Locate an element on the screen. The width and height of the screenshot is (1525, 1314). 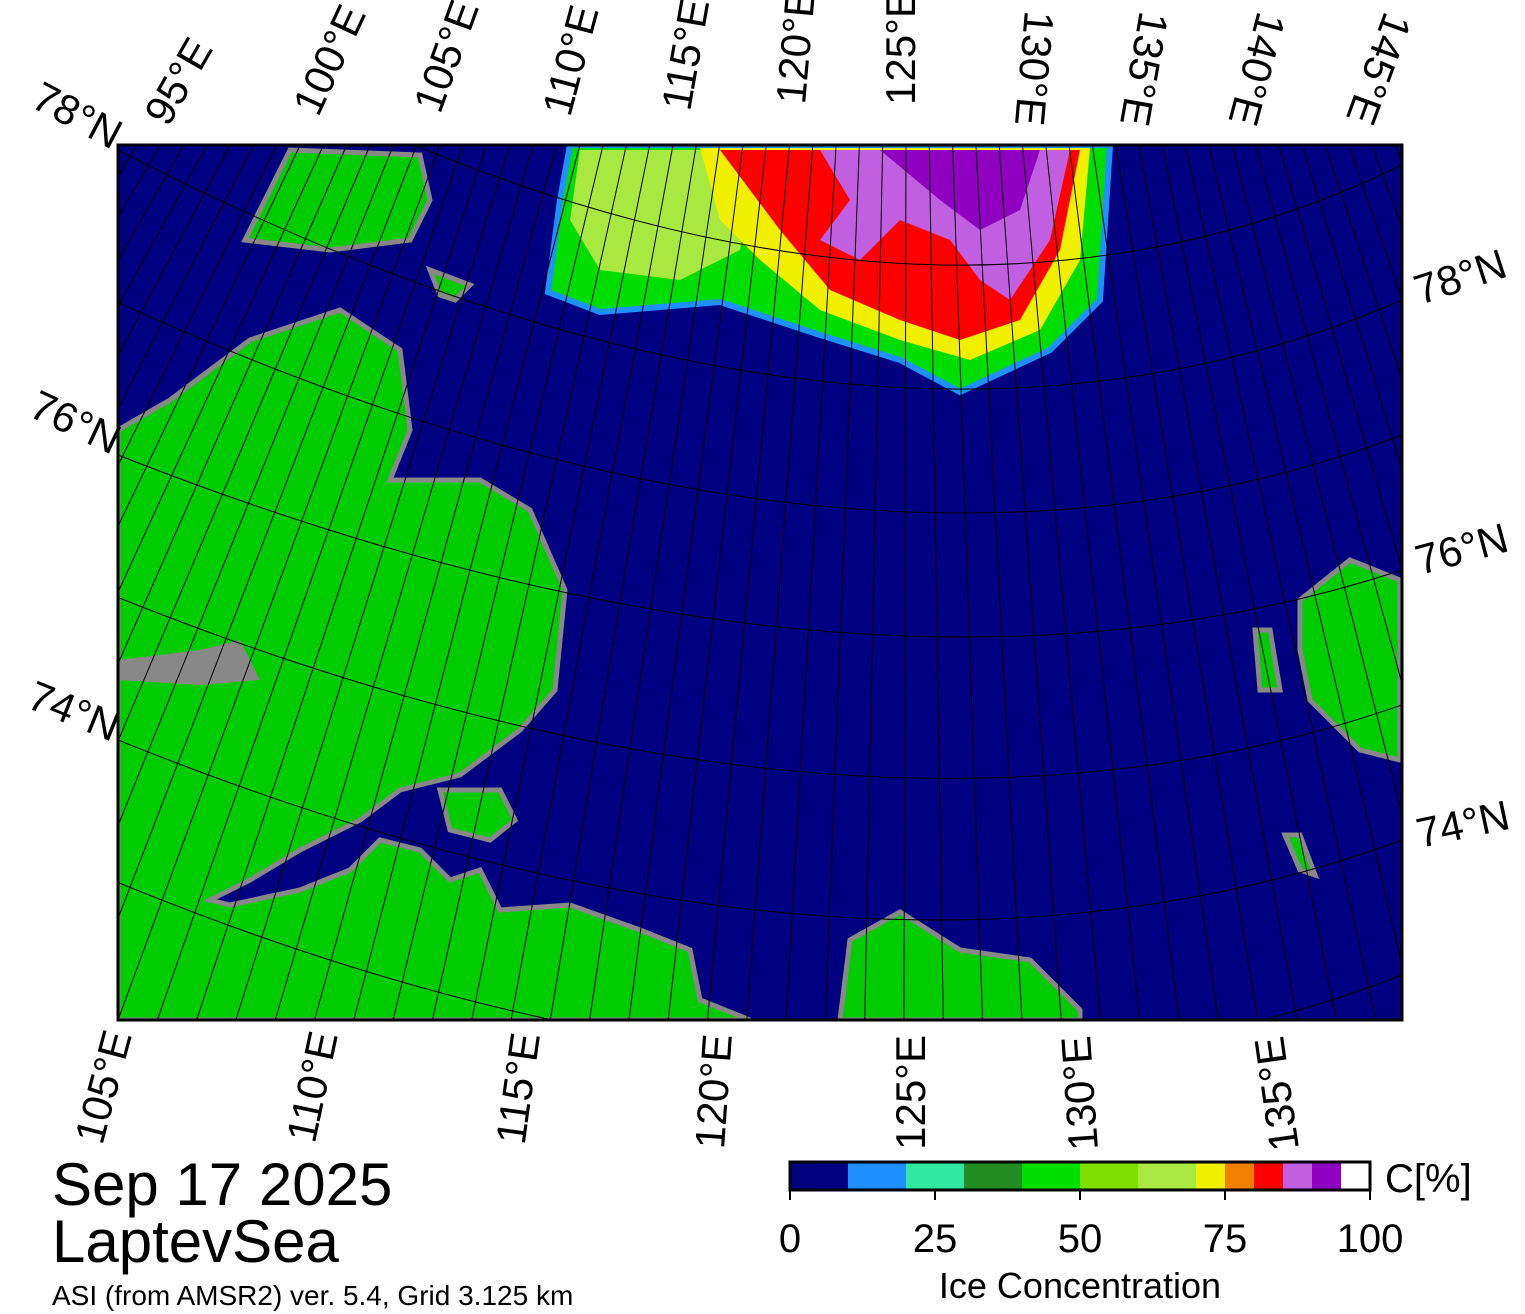
colorbar-tick-label: 75 is located at coordinates (1225, 1239).